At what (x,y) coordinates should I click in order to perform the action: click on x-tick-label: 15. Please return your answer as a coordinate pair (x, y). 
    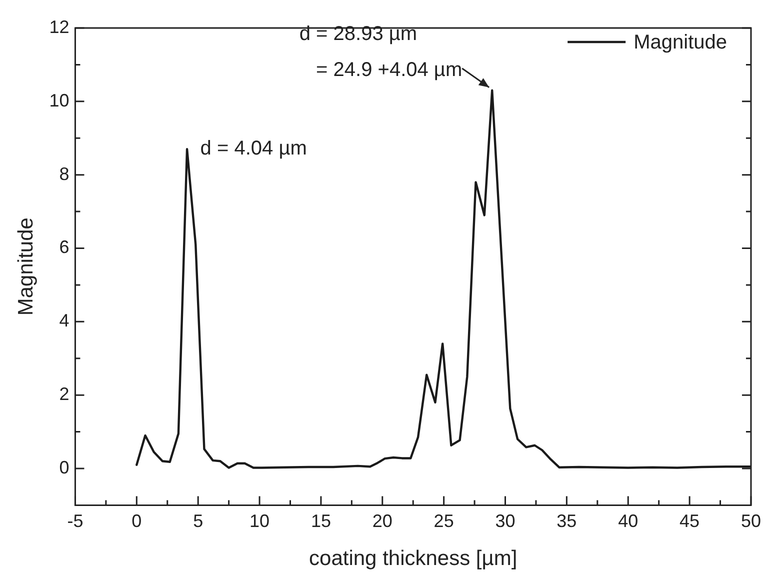
    Looking at the image, I should click on (320, 520).